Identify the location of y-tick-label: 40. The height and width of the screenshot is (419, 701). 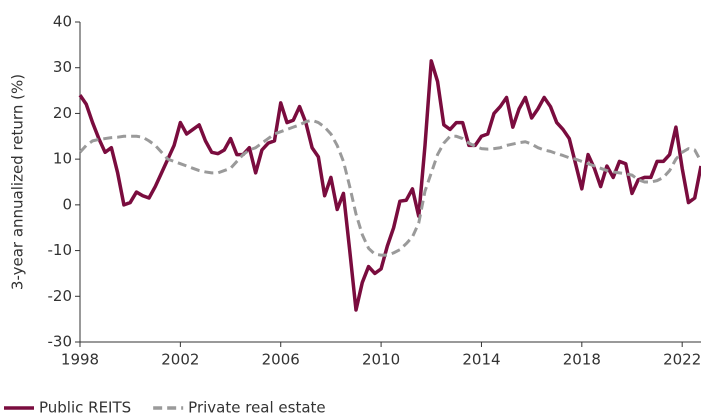
(62, 22).